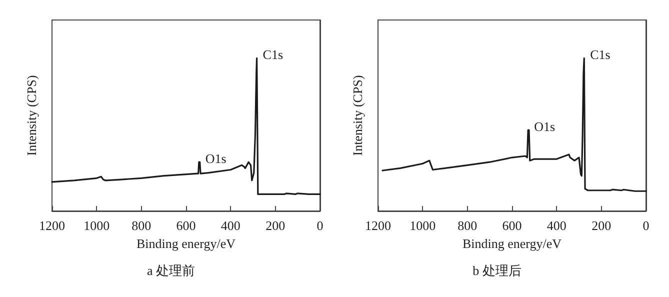 The height and width of the screenshot is (297, 669). What do you see at coordinates (497, 270) in the screenshot?
I see `text: b 处理后` at bounding box center [497, 270].